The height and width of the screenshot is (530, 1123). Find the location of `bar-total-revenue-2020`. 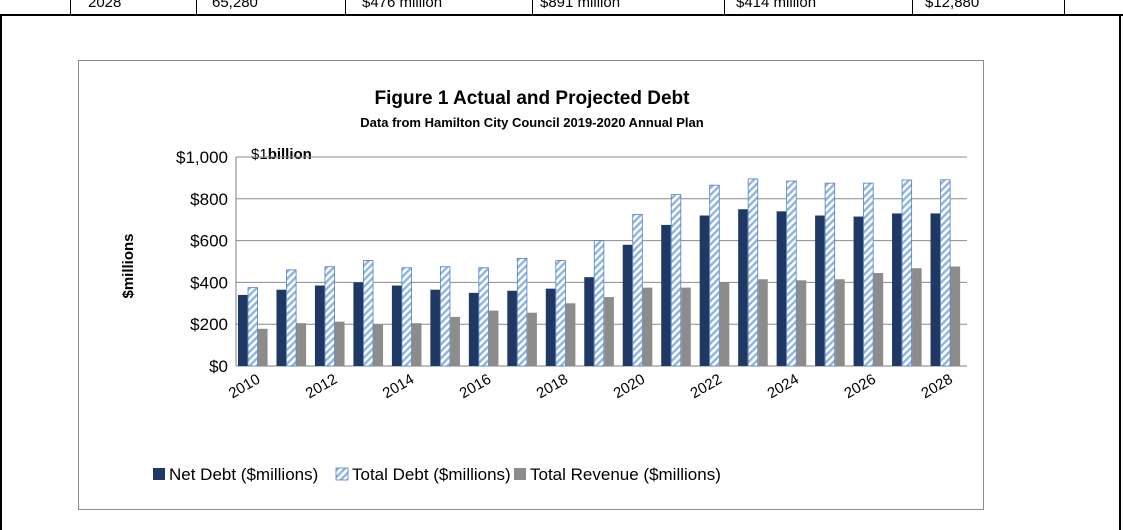

bar-total-revenue-2020 is located at coordinates (647, 326).